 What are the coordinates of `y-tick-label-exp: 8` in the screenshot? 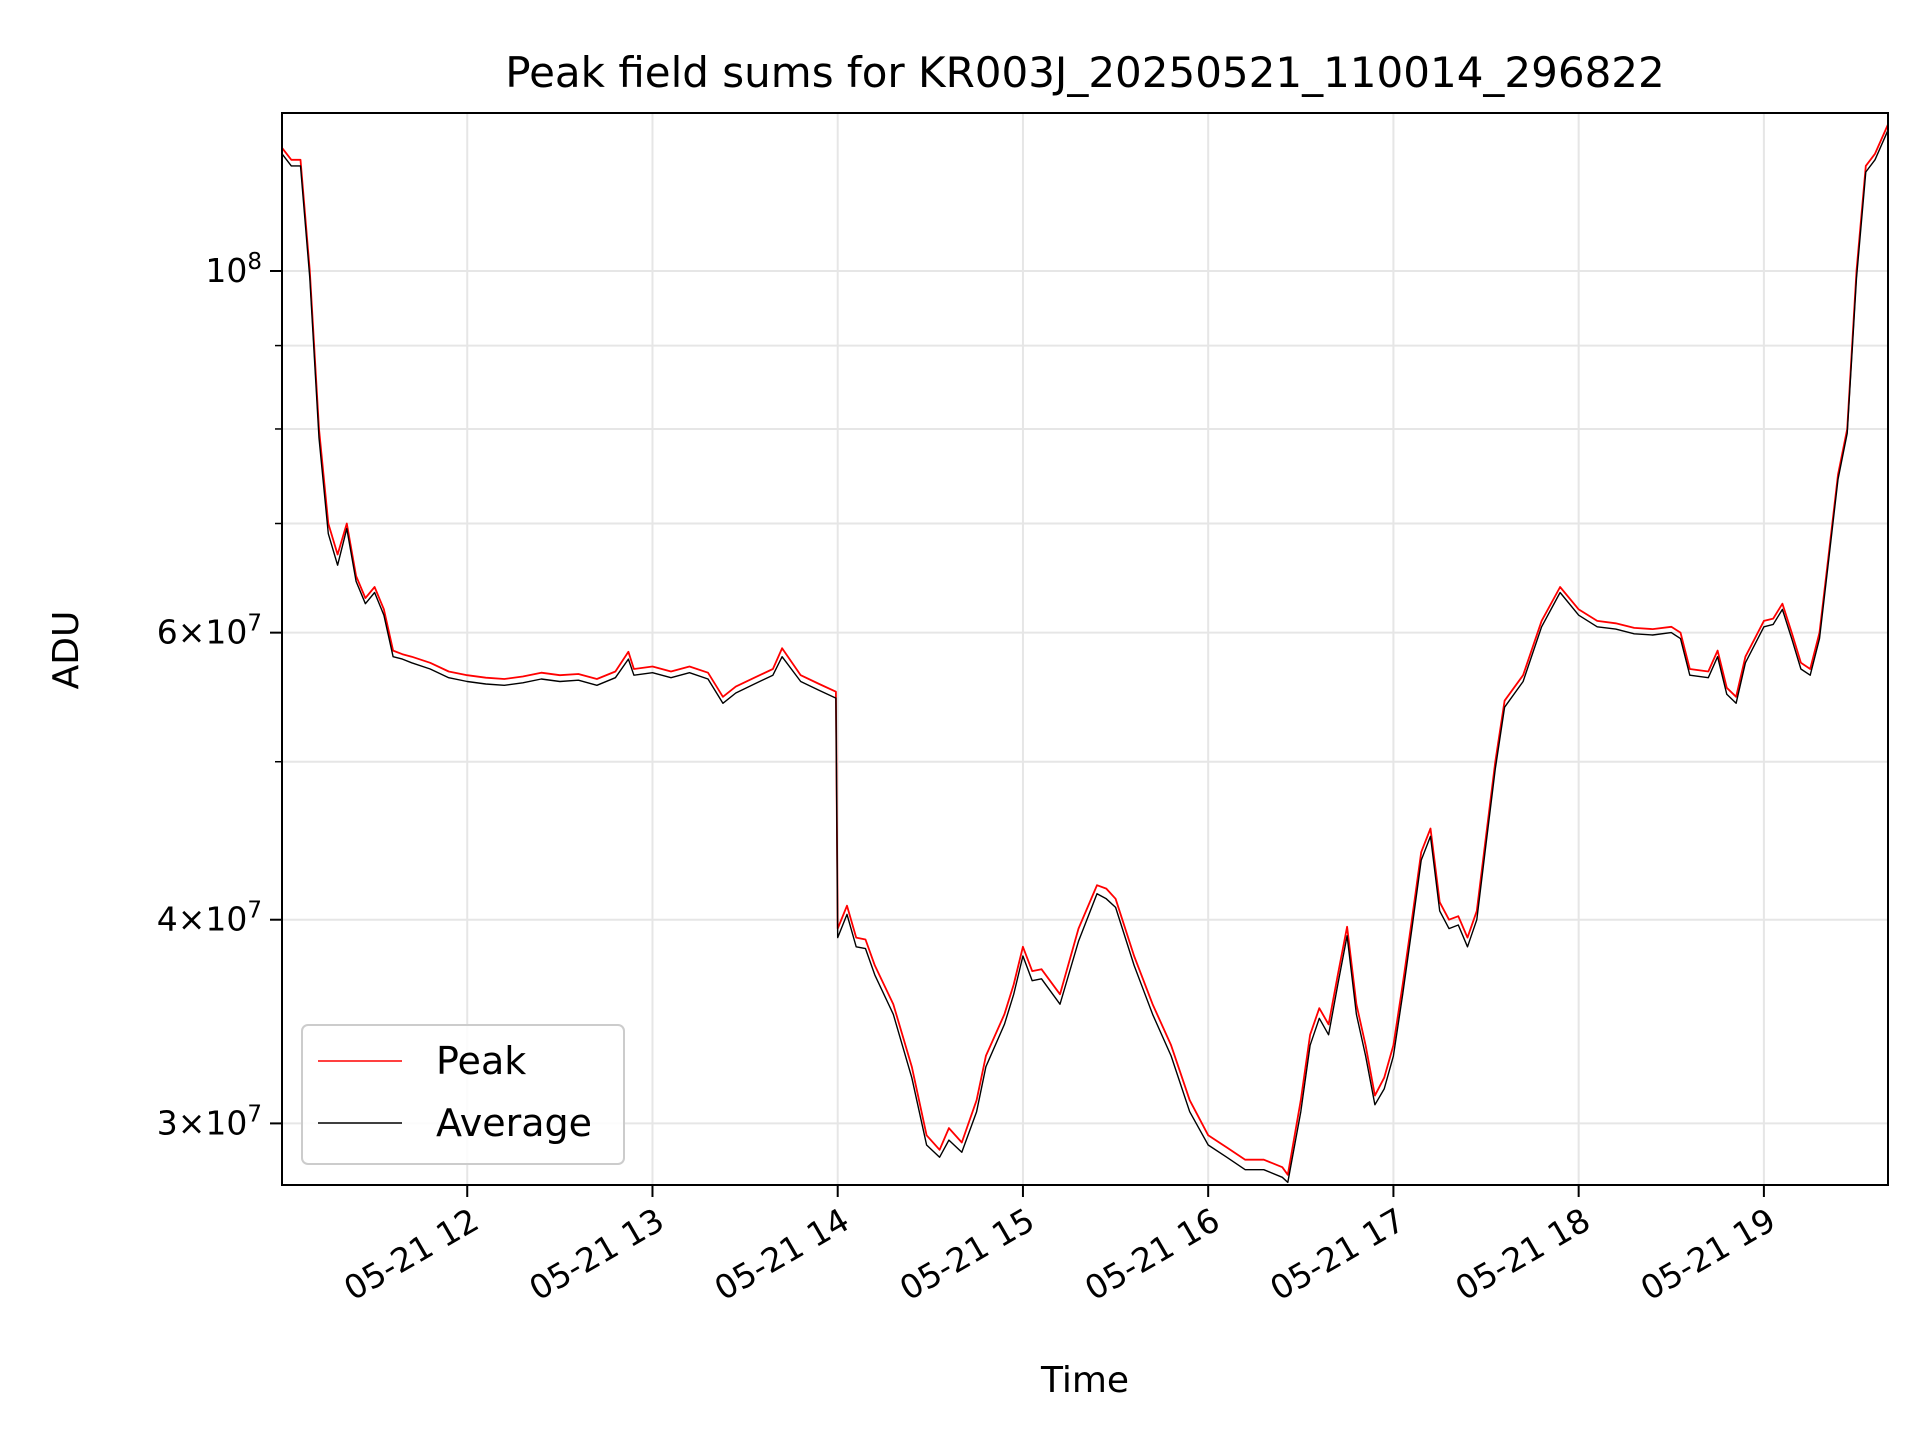 It's located at (254, 262).